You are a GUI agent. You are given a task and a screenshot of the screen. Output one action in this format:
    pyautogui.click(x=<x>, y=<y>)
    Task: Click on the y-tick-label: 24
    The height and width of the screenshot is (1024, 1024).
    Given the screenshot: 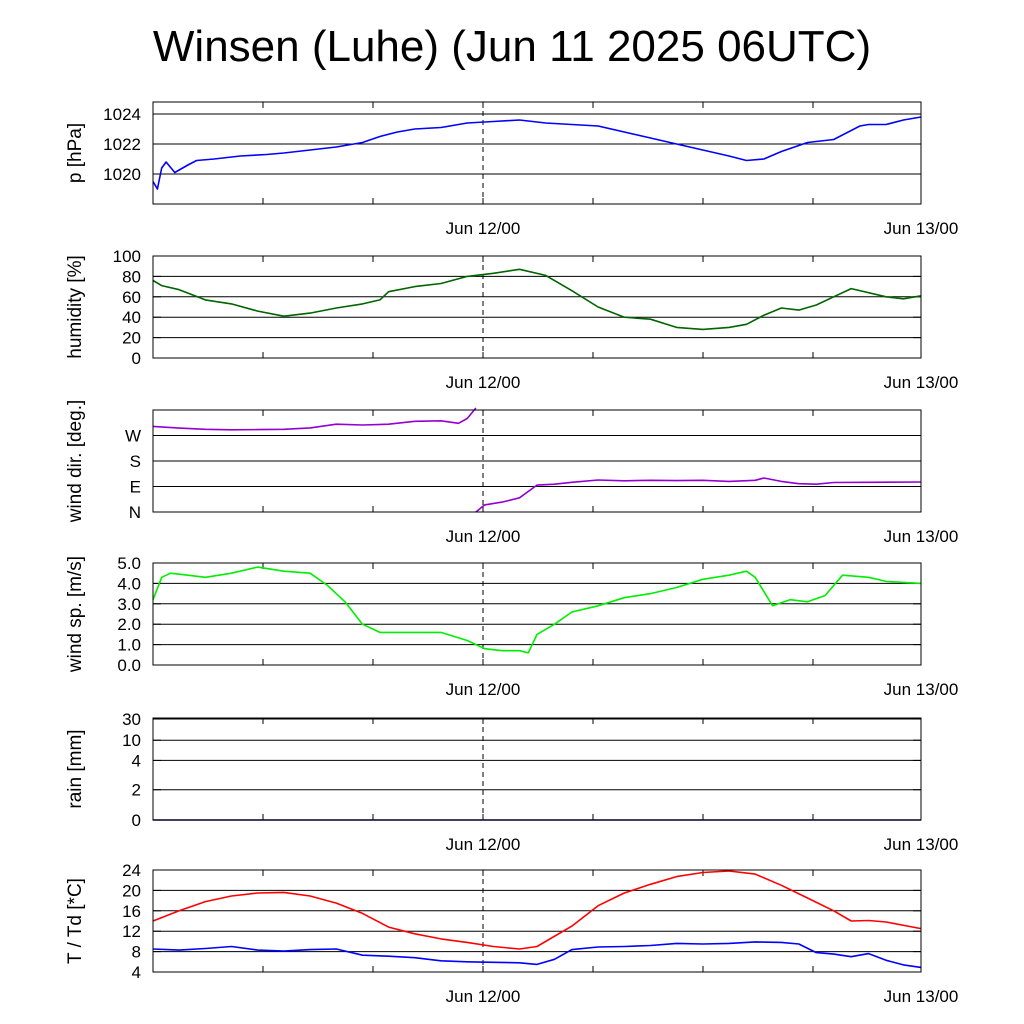 What is the action you would take?
    pyautogui.click(x=131, y=870)
    